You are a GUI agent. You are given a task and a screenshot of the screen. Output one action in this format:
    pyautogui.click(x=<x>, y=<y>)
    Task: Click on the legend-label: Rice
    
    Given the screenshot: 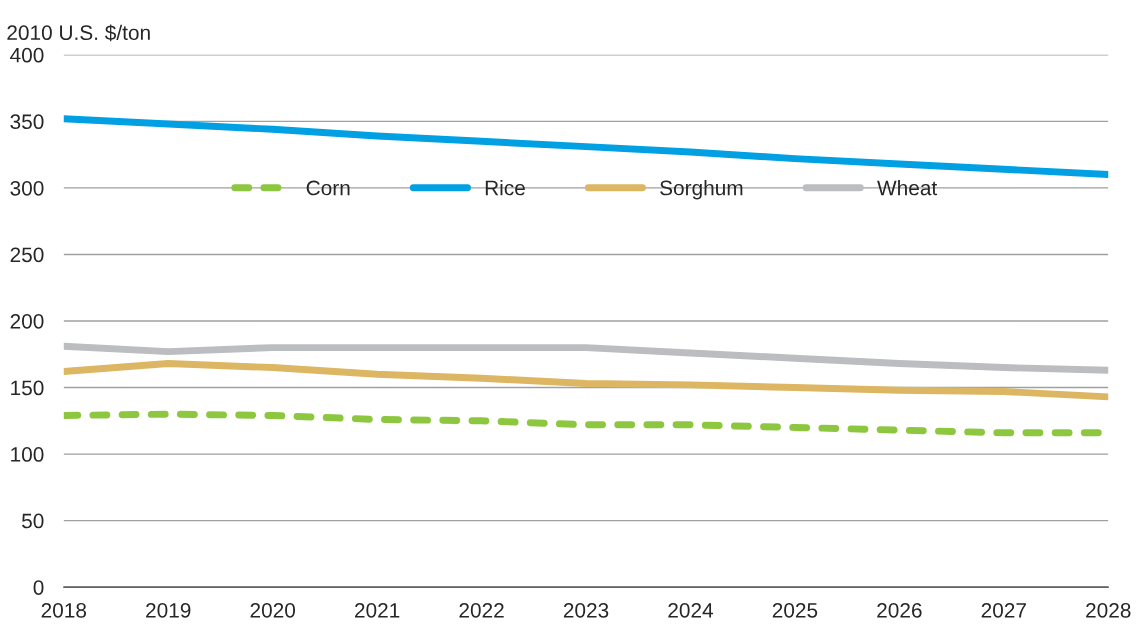 What is the action you would take?
    pyautogui.click(x=505, y=188)
    